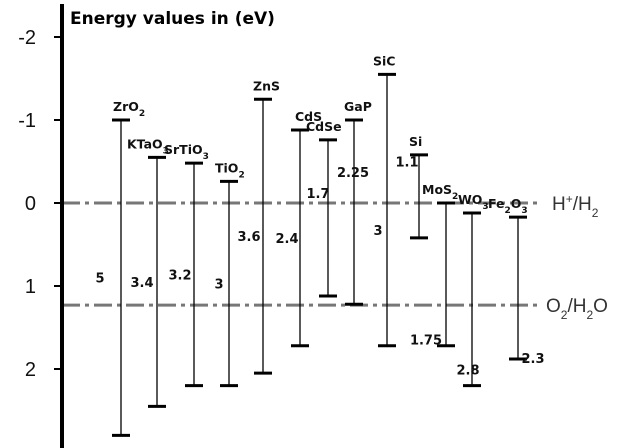 The width and height of the screenshot is (632, 448). Describe the element at coordinates (129, 109) in the screenshot. I see `semiconductor-name: ZrO2` at that location.